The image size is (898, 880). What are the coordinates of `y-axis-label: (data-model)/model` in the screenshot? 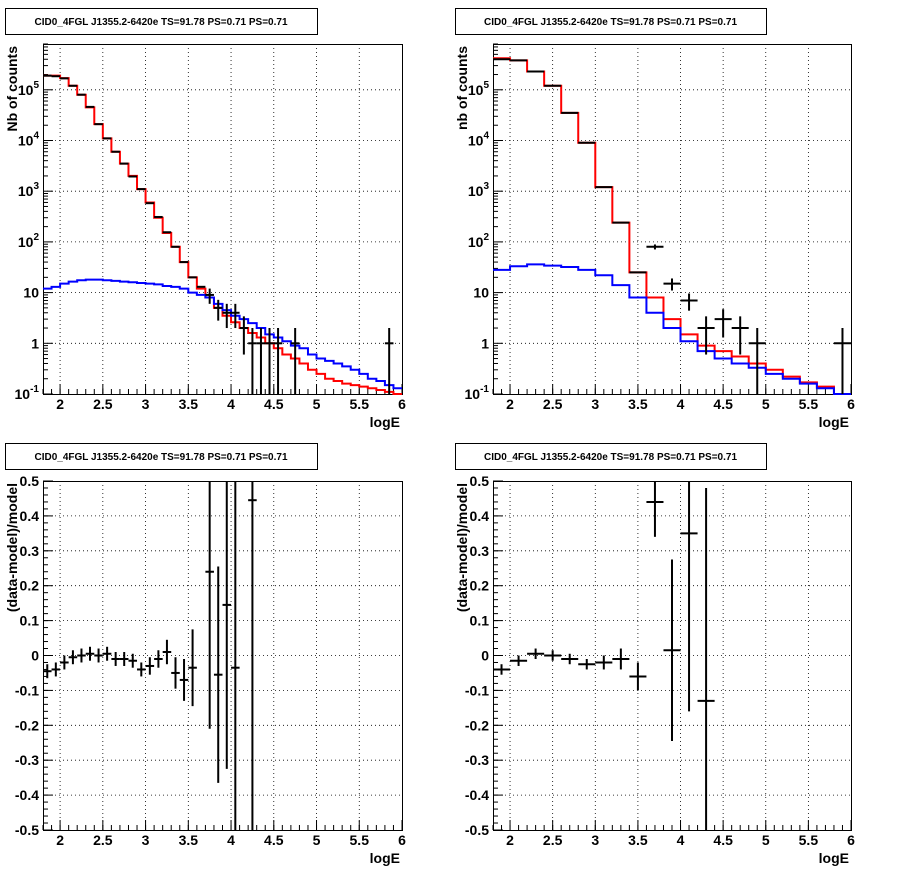 It's located at (462, 547).